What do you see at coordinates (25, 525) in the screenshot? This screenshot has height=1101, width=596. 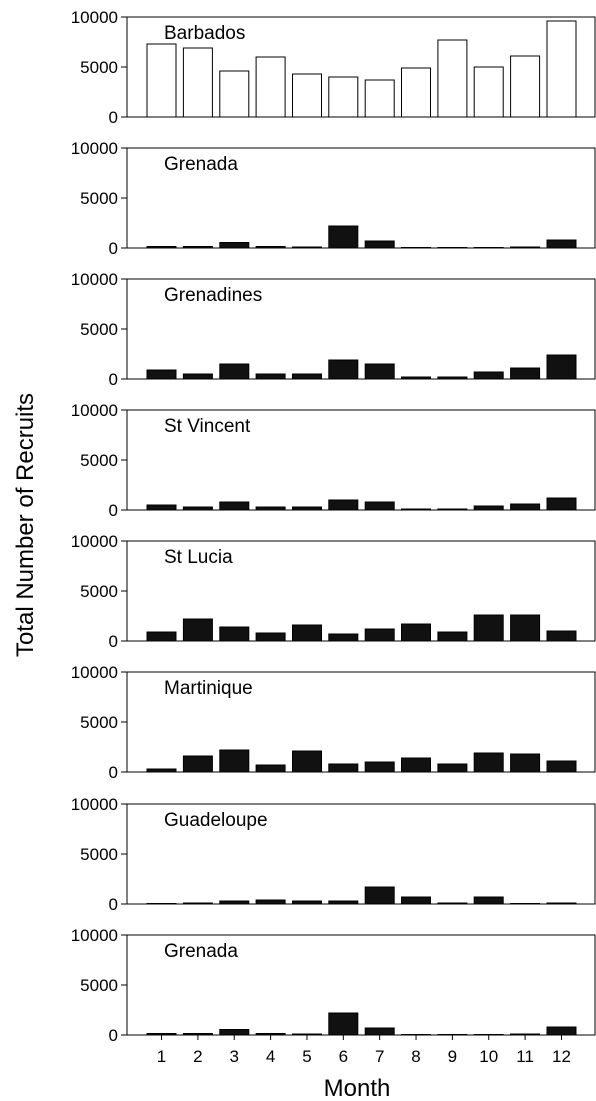 I see `y-axis-title: Total Number of Recruits` at bounding box center [25, 525].